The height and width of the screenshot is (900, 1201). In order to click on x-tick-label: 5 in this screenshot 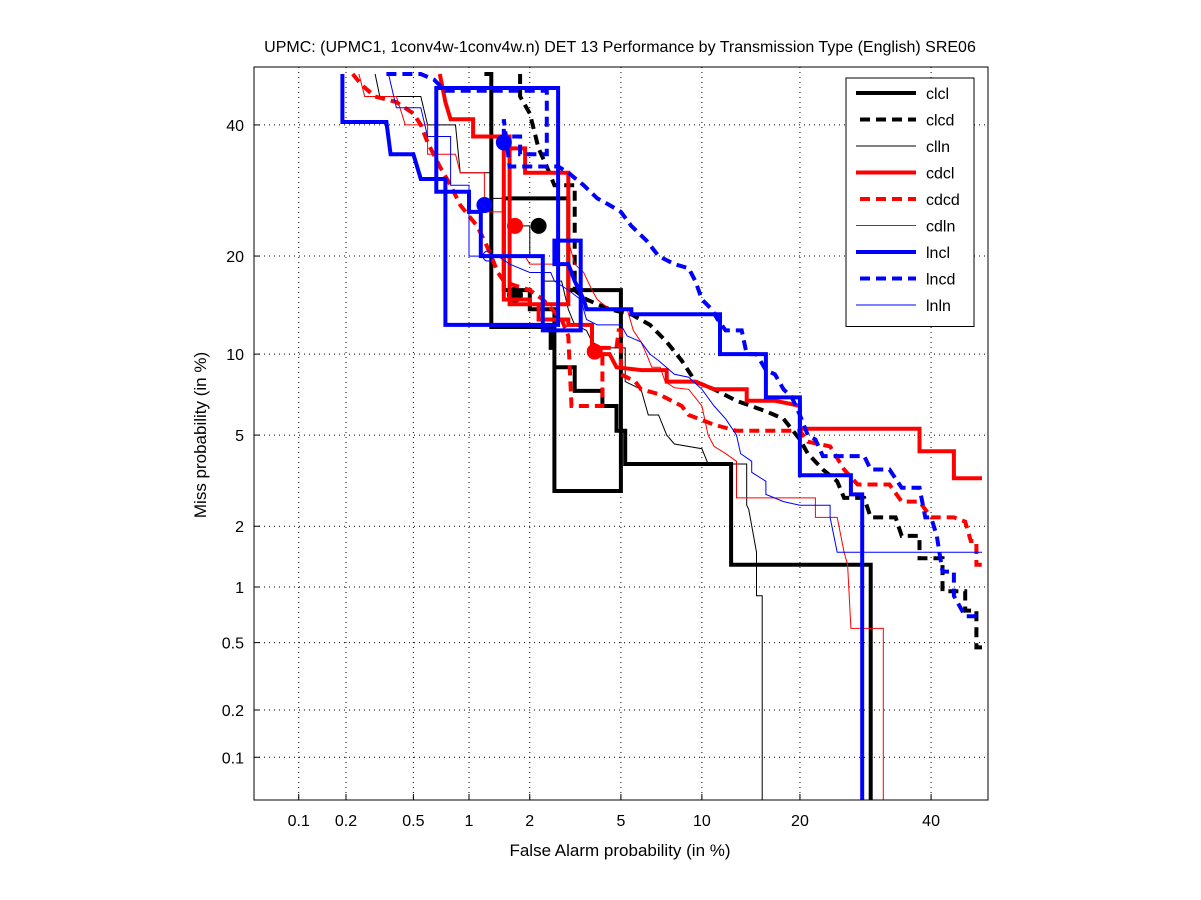, I will do `click(620, 821)`.